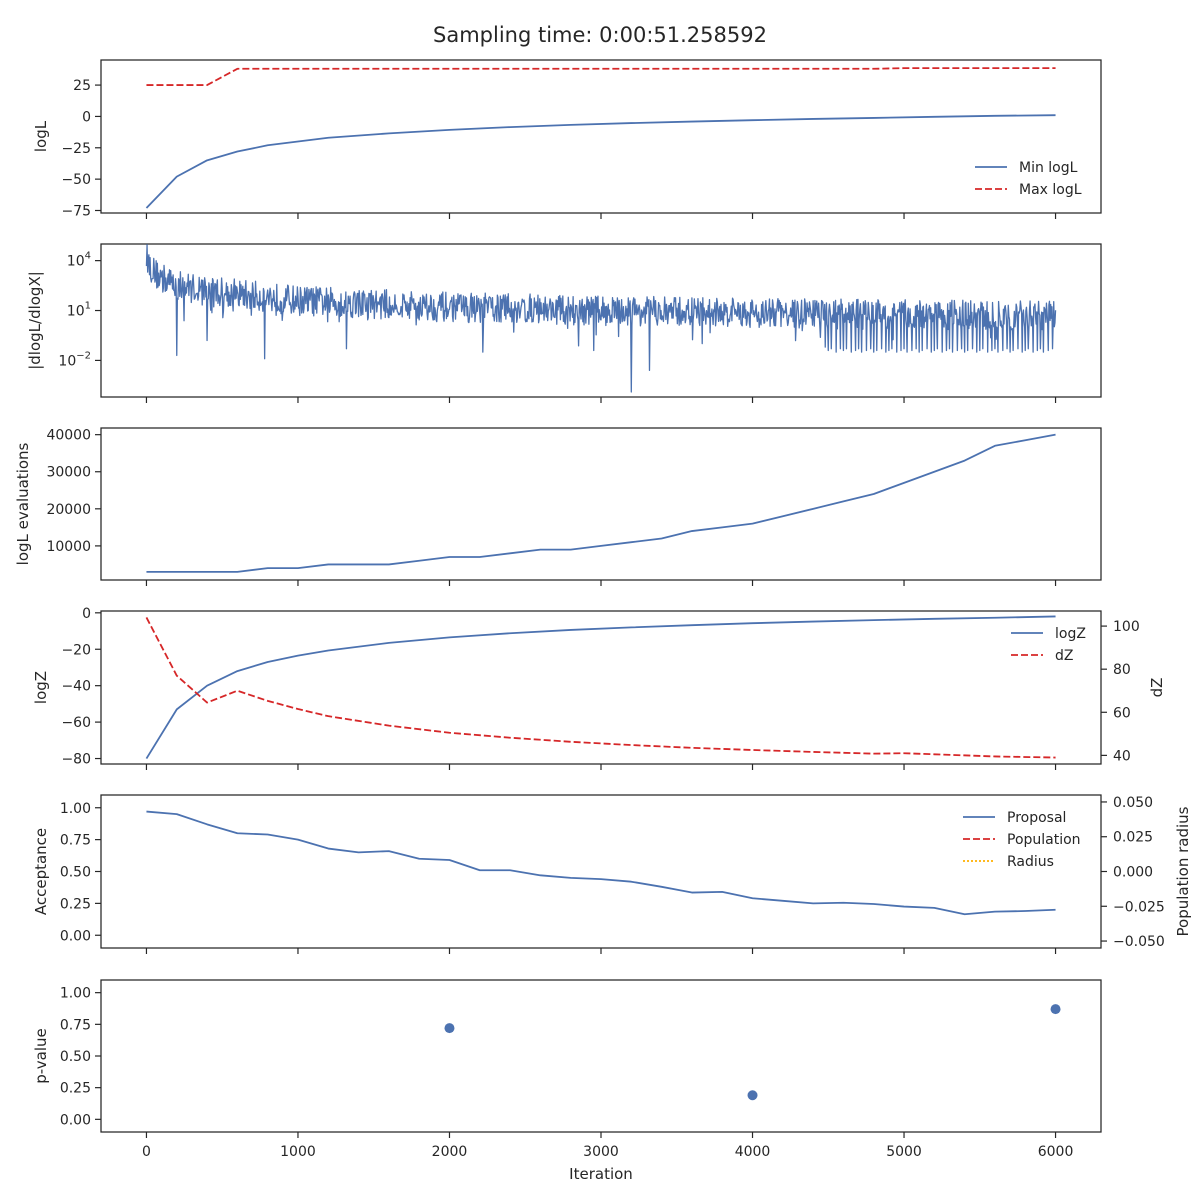 This screenshot has height=1200, width=1200. I want to click on panel-2: 10⁴ 10¹ 10⁻² |dlogL/dlogX|, so click(564, 323).